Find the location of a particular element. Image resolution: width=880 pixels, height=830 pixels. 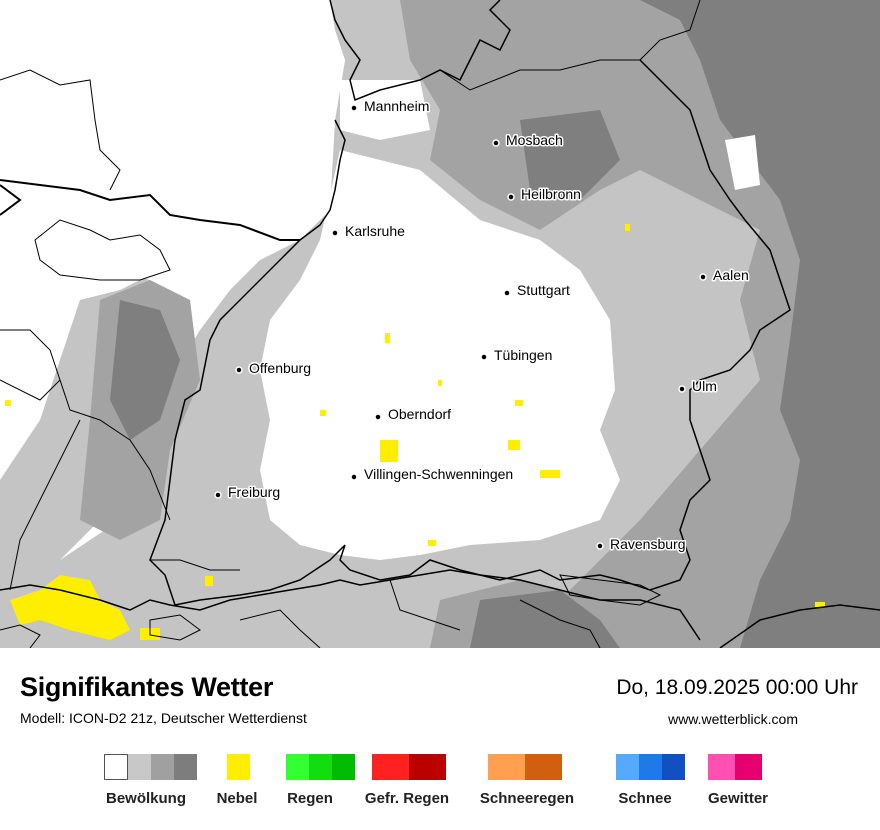

city-offenburg: Offenburg is located at coordinates (274, 368).